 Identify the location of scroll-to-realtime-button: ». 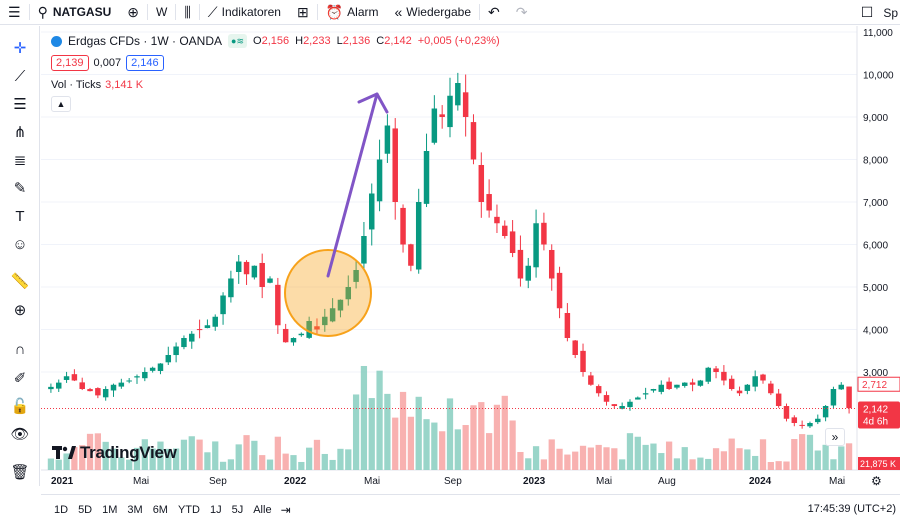
(835, 437).